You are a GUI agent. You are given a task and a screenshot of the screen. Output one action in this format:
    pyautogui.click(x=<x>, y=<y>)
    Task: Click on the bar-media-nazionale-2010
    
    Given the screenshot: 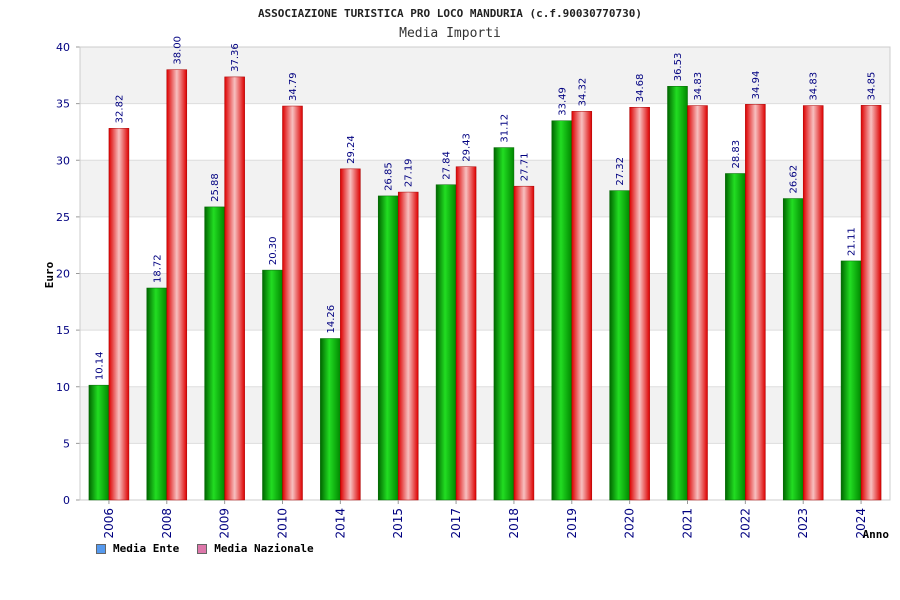 What is the action you would take?
    pyautogui.click(x=292, y=303)
    